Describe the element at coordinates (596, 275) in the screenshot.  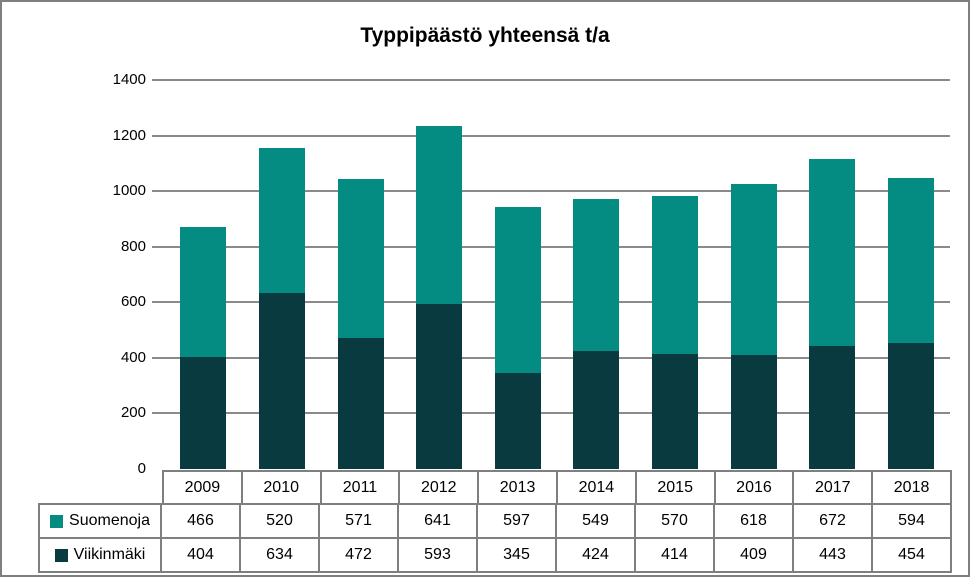
I see `bar-segment-suomenoja-2014` at that location.